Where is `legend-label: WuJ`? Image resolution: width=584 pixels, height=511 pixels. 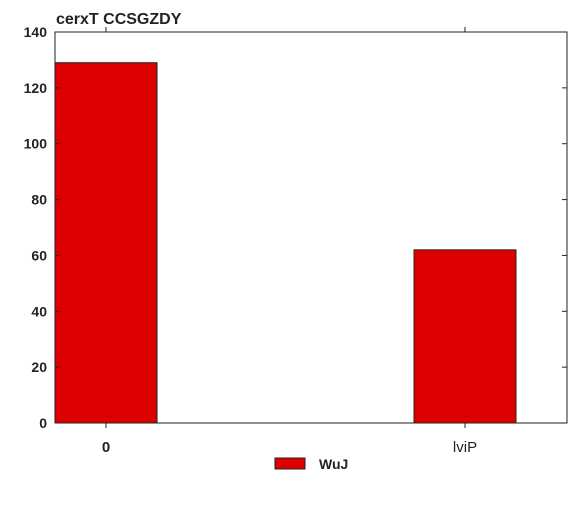
legend-label: WuJ is located at coordinates (333, 464).